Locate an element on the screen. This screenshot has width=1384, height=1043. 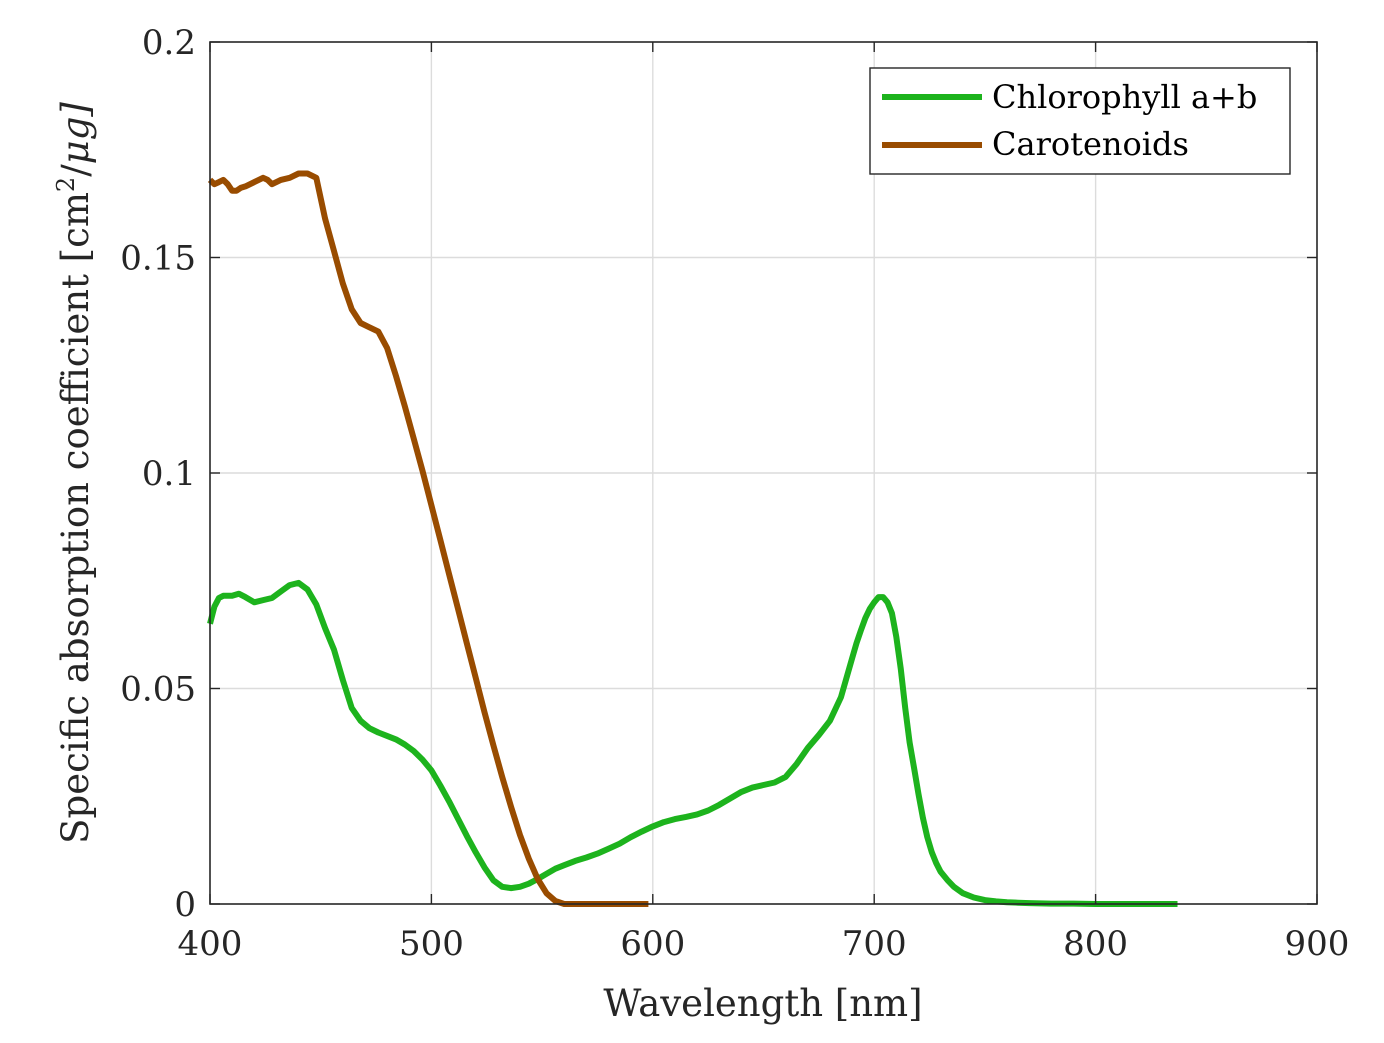
y-tick-label: 0.2 is located at coordinates (169, 43).